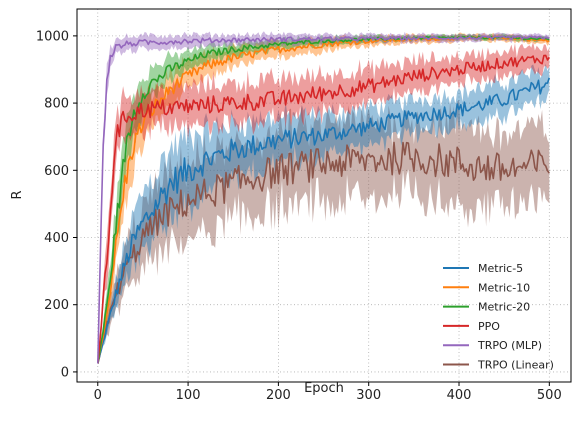 The image size is (580, 432). Describe the element at coordinates (56, 305) in the screenshot. I see `y-tick-label: 200` at that location.